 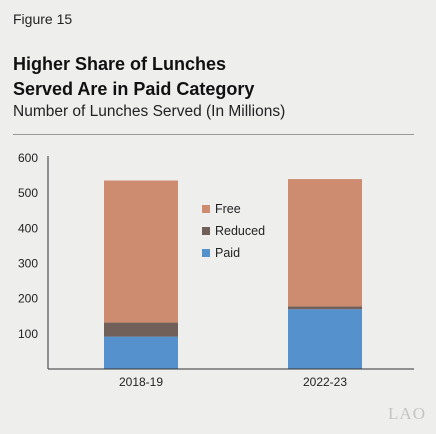 What do you see at coordinates (407, 413) in the screenshot?
I see `lao-logo: LAO` at bounding box center [407, 413].